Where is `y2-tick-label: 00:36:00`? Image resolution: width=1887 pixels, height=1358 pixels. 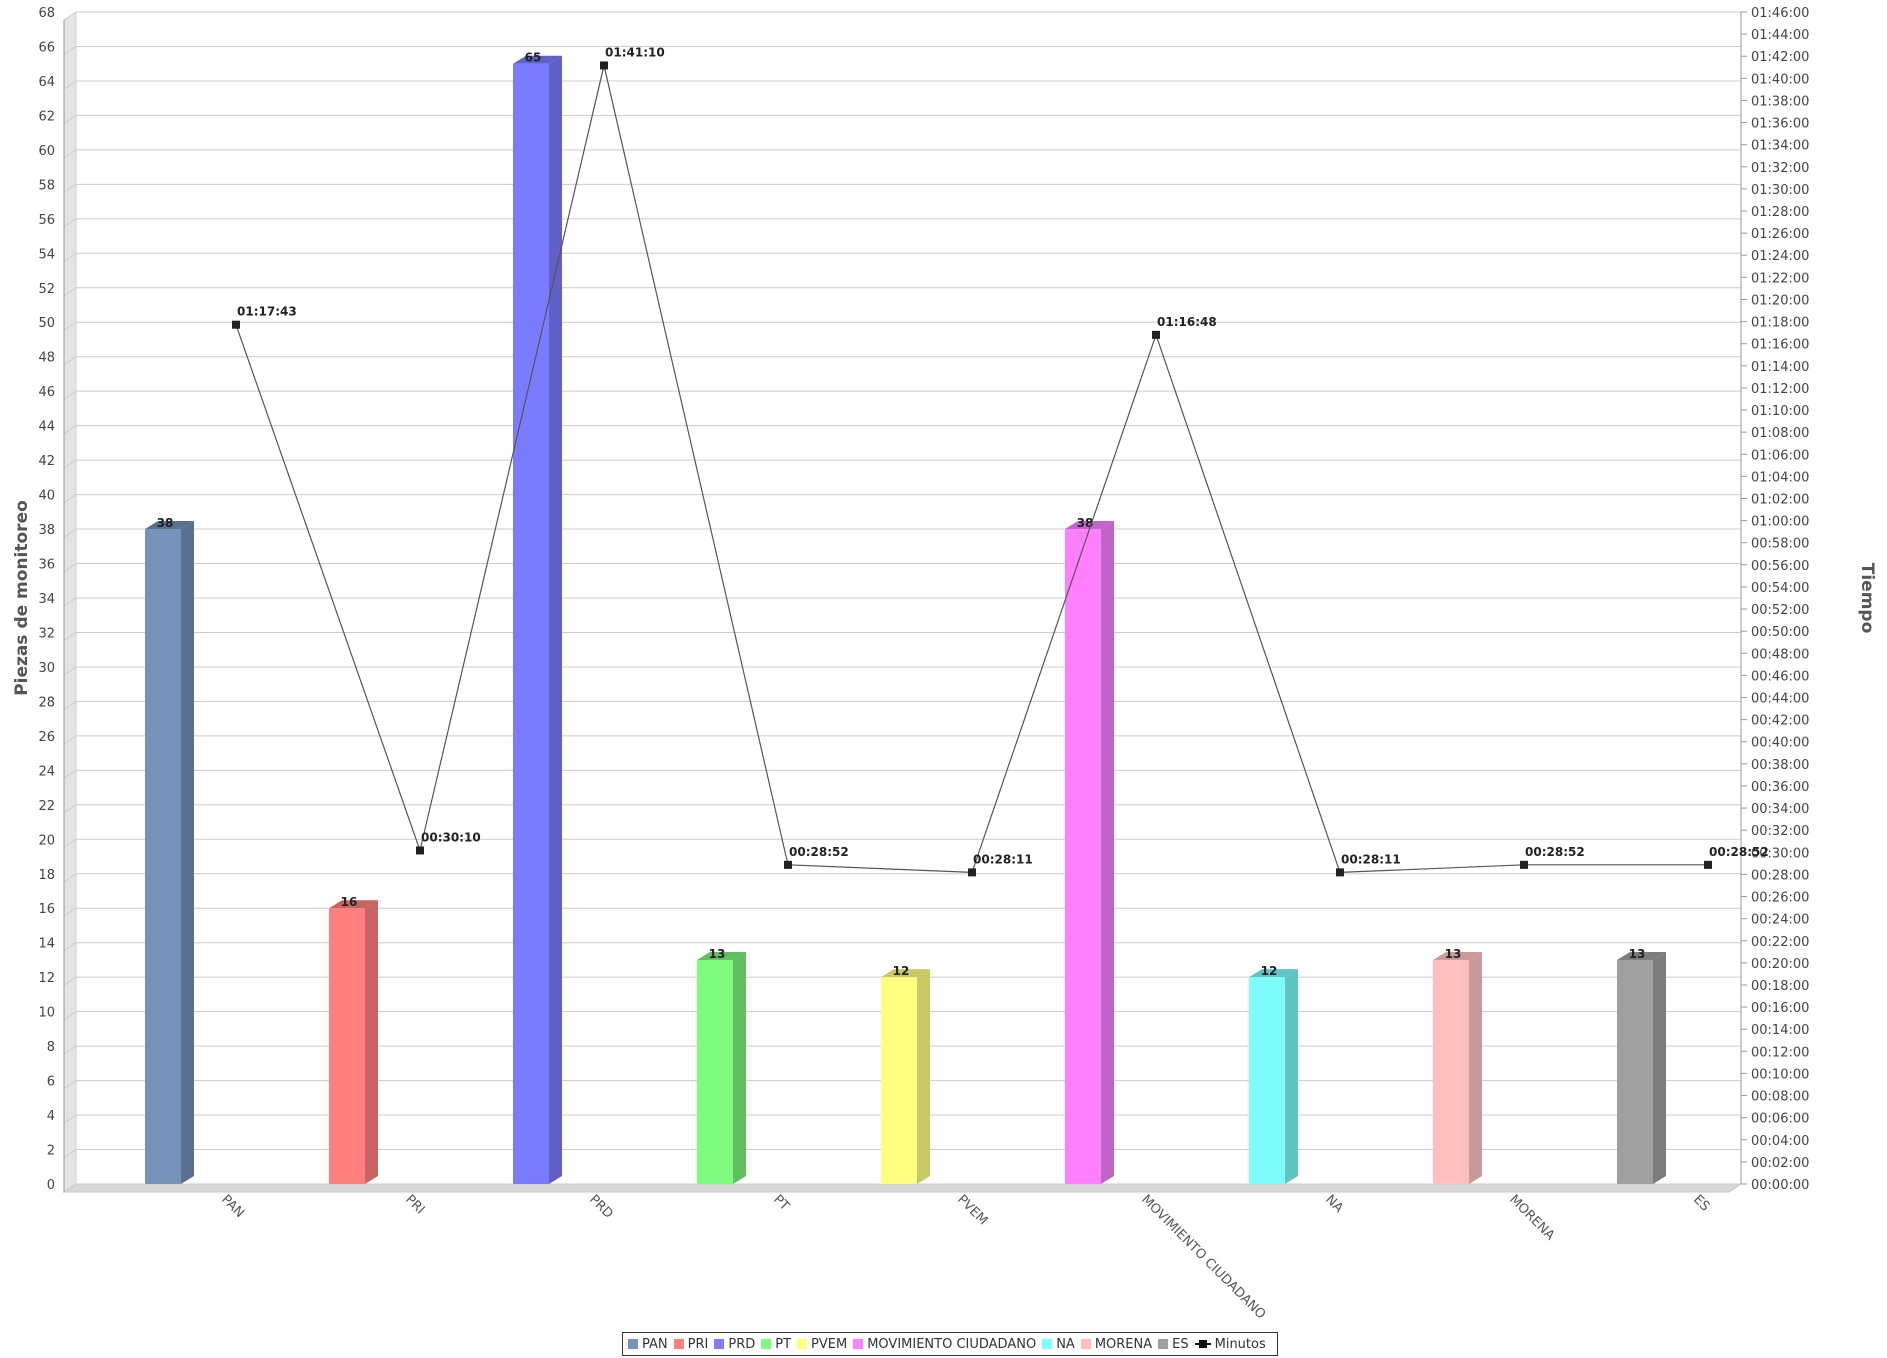
y2-tick-label: 00:36:00 is located at coordinates (1780, 787).